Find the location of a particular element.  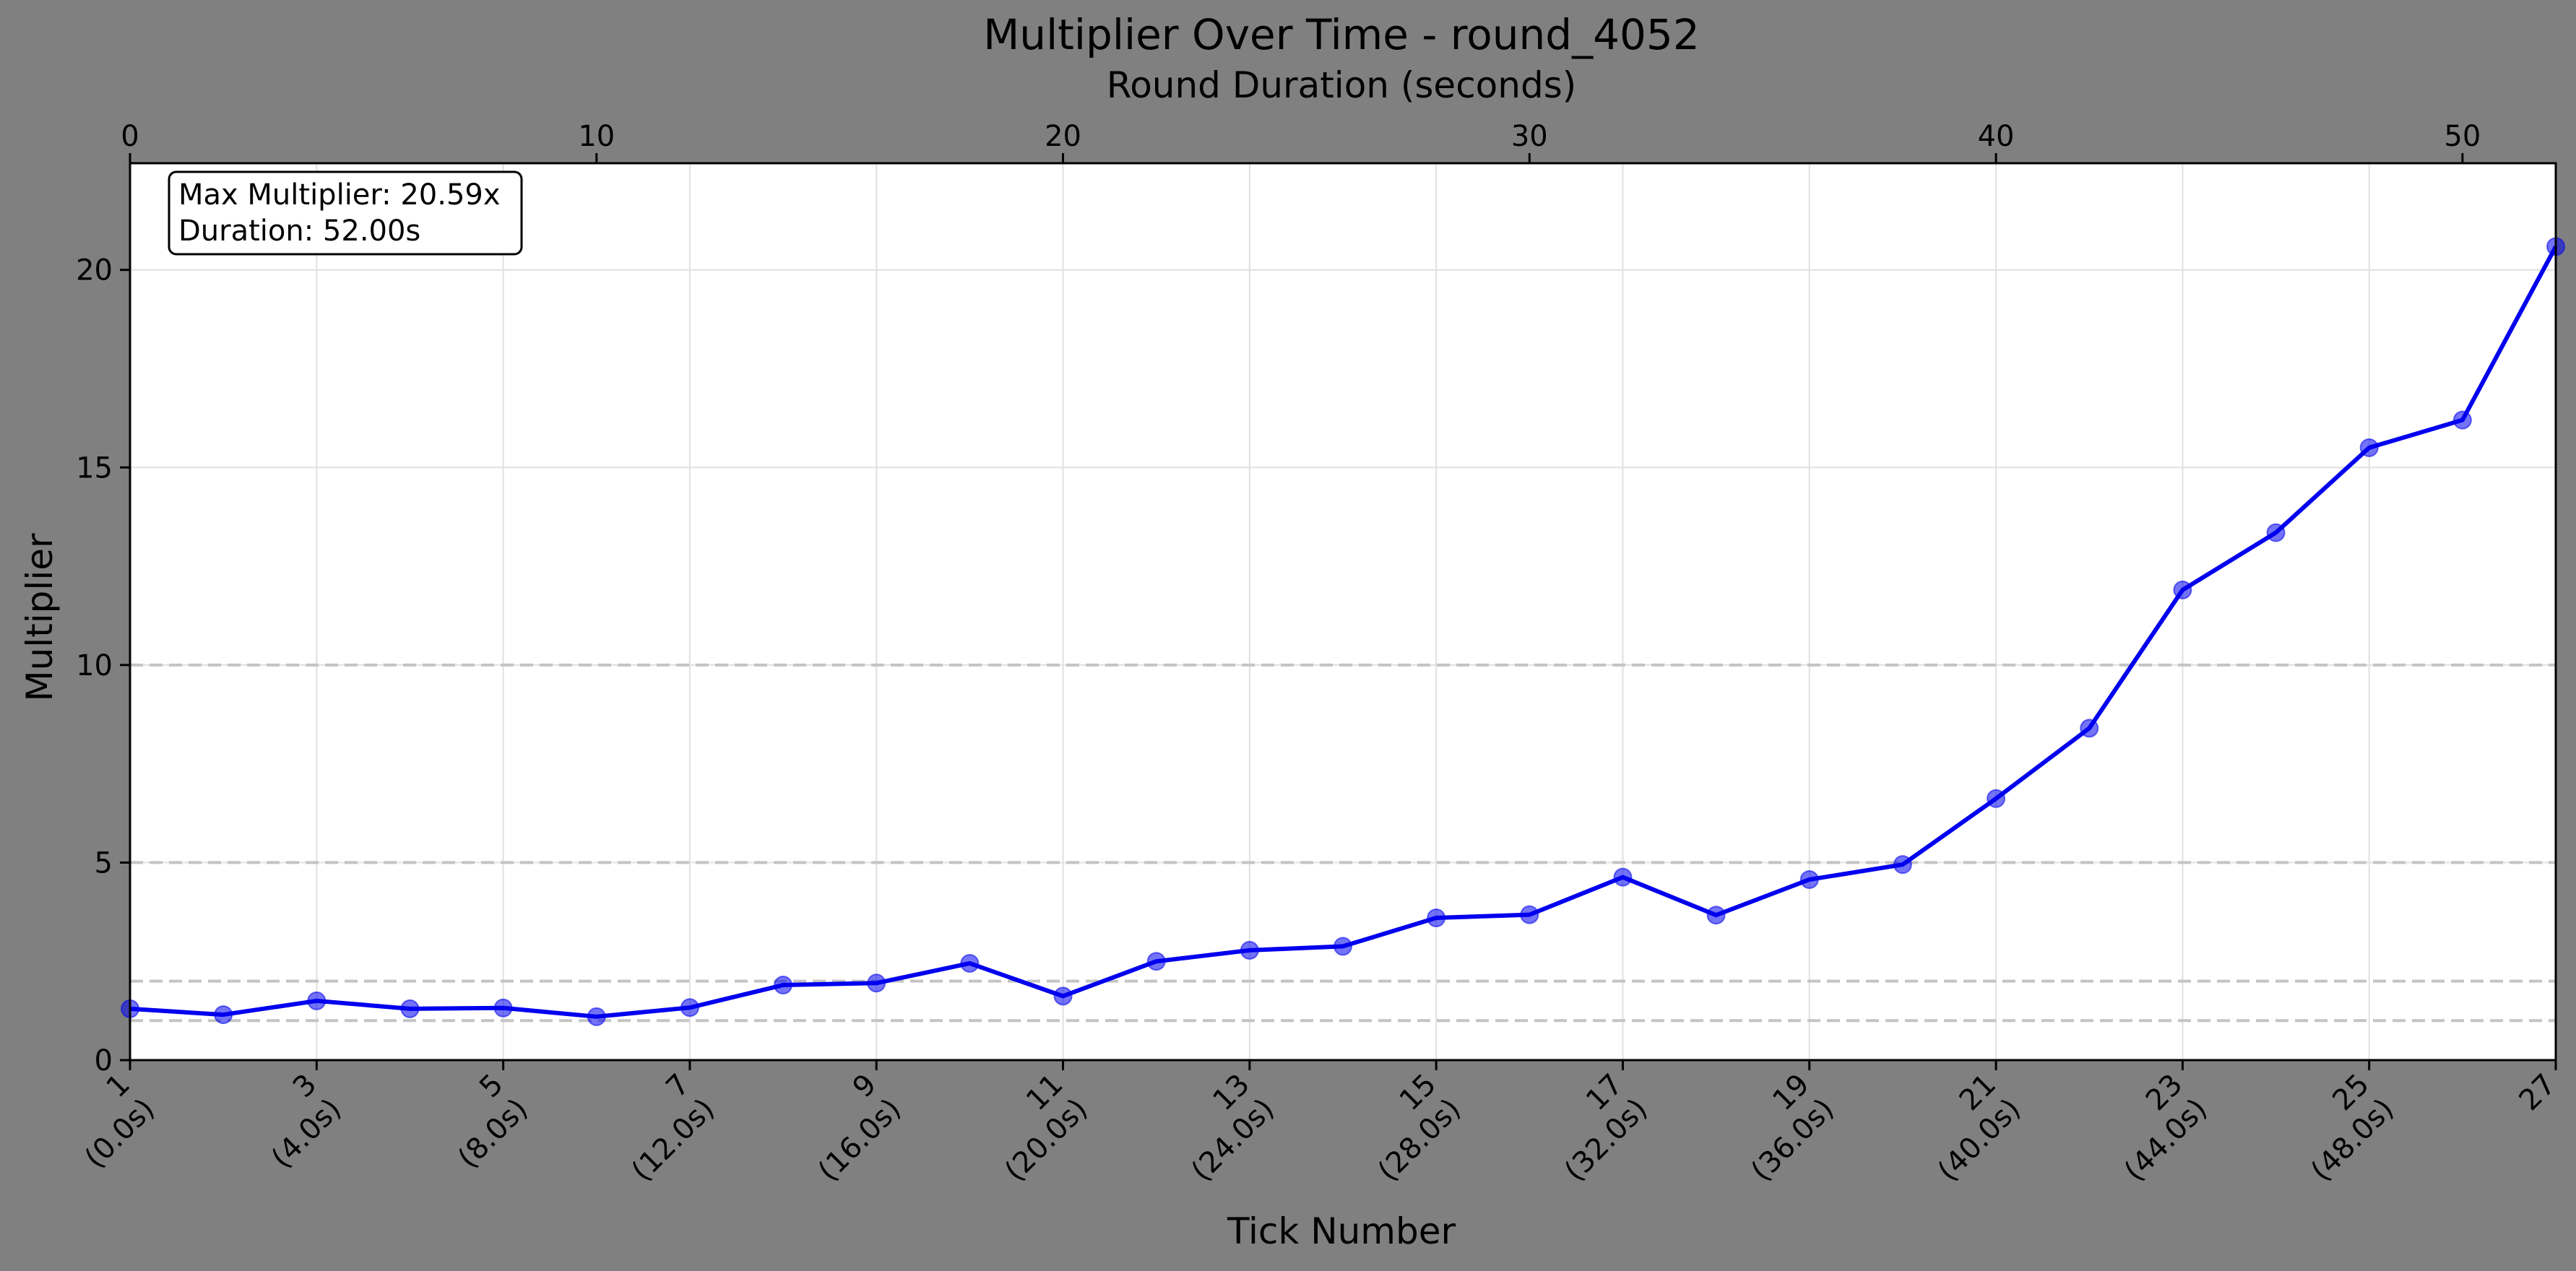

x-tick-label: 1(0.0s) is located at coordinates (108, 1121).